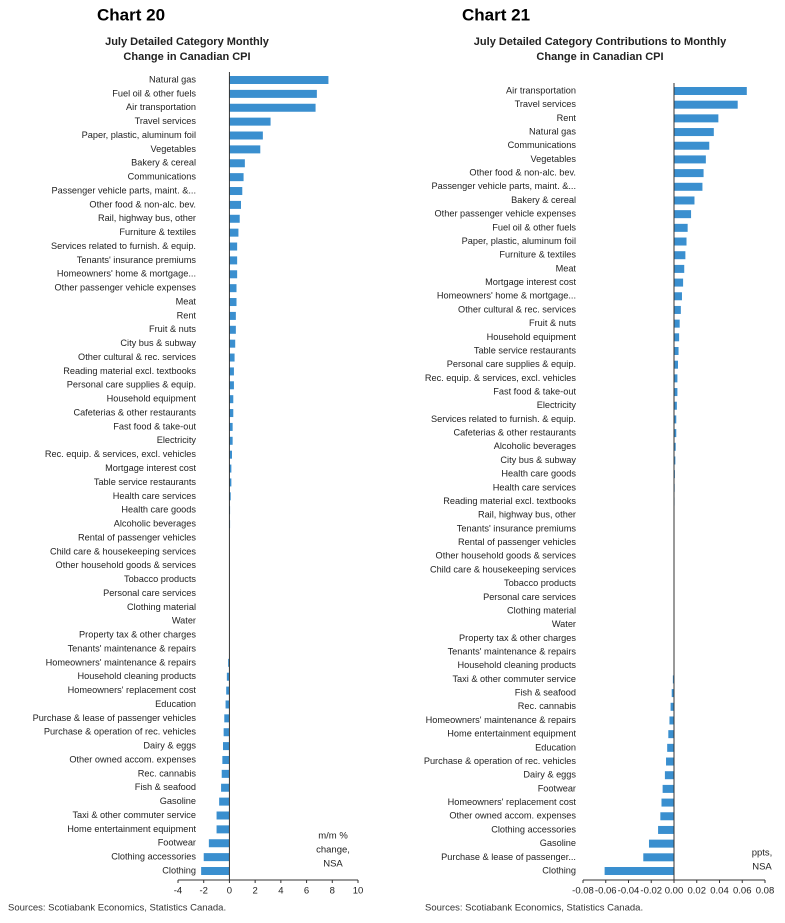 Image resolution: width=785 pixels, height=923 pixels. What do you see at coordinates (532, 337) in the screenshot?
I see `category-label: Household equipment` at bounding box center [532, 337].